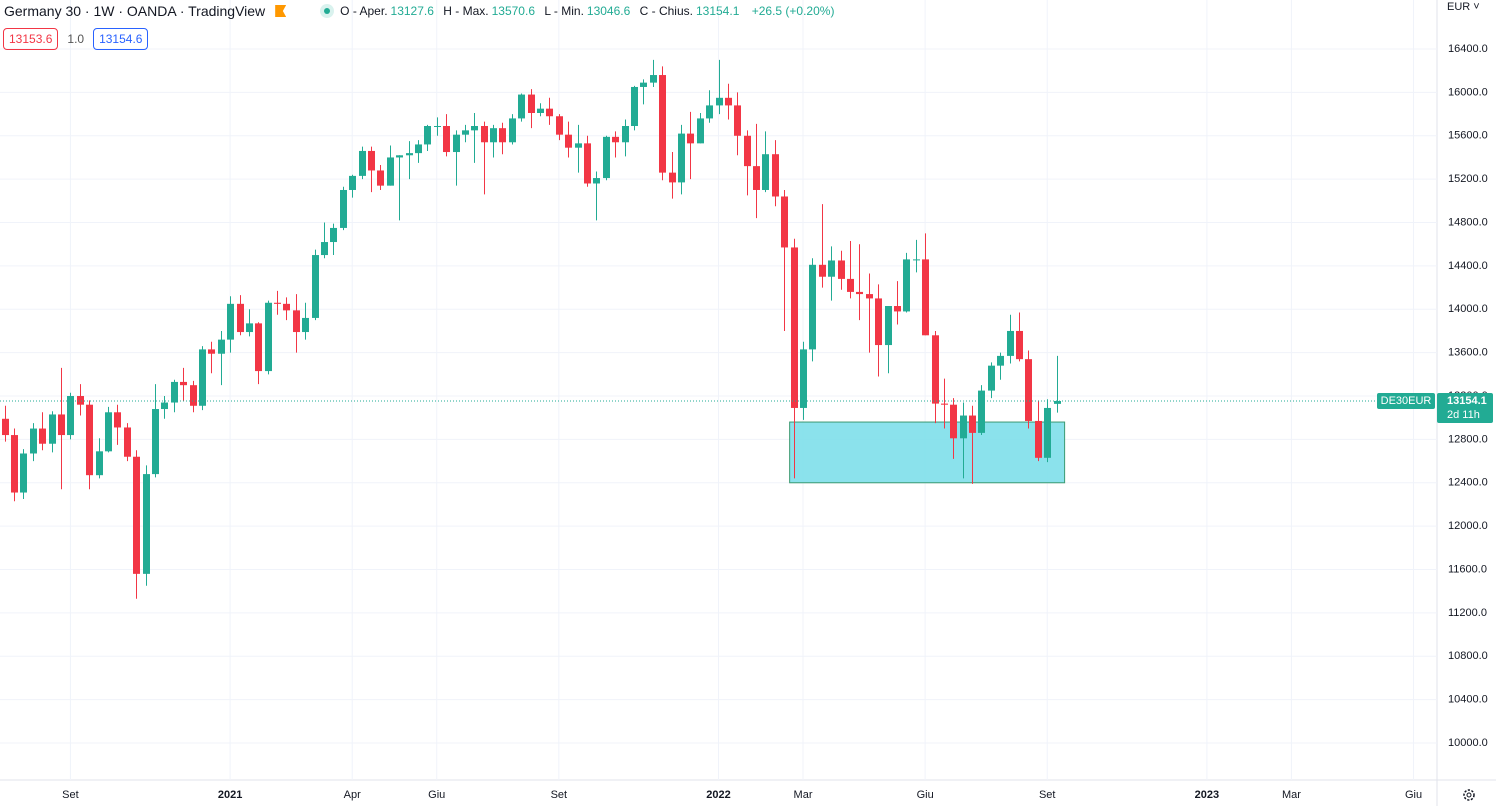 This screenshot has width=1496, height=806. I want to click on settings-button, so click(1469, 795).